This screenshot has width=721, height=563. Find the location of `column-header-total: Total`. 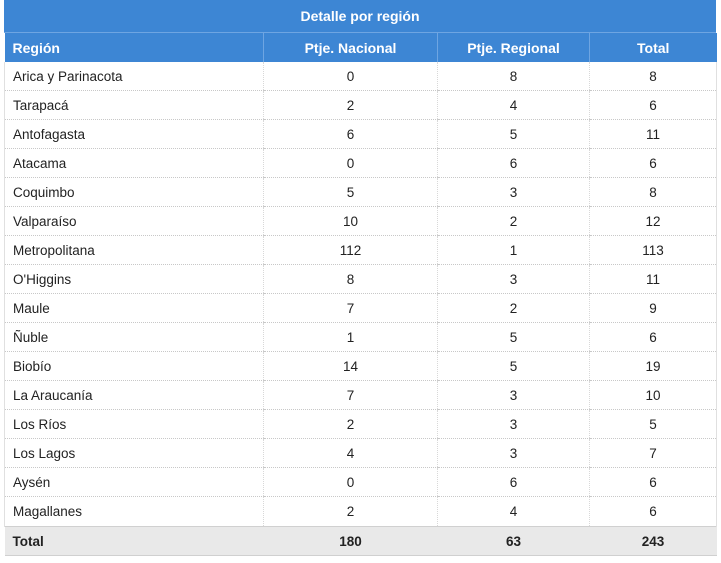

column-header-total: Total is located at coordinates (653, 47).